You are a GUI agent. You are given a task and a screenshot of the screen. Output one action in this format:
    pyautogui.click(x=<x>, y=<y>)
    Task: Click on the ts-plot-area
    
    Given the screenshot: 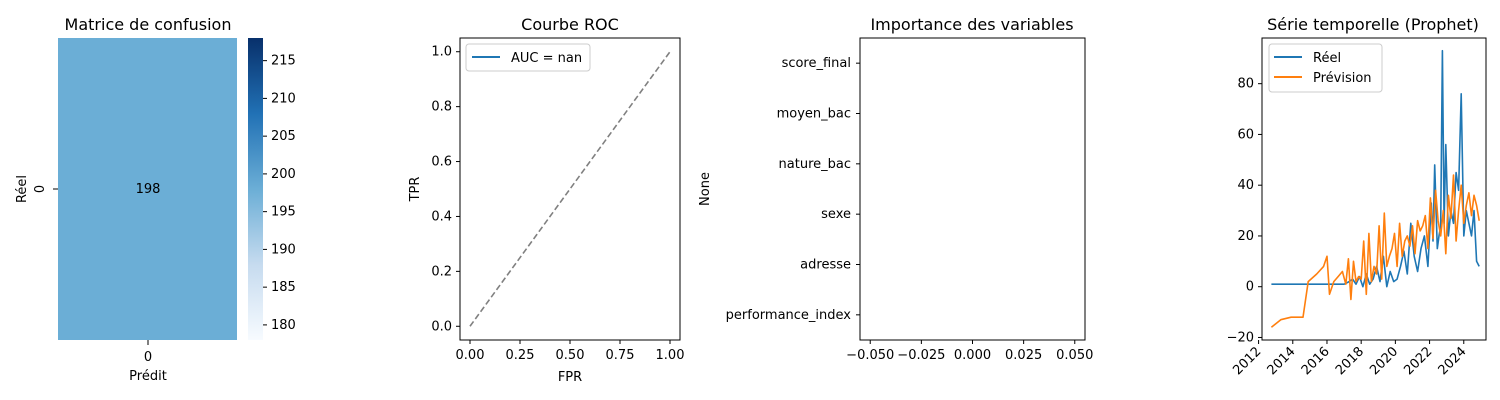 What is the action you would take?
    pyautogui.click(x=1375, y=188)
    